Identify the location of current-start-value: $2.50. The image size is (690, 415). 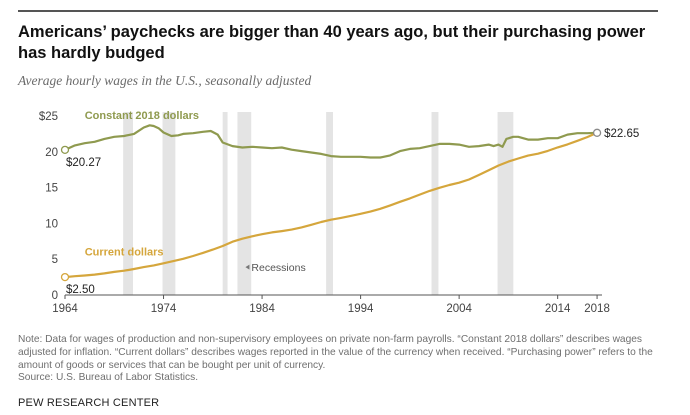
(80, 290).